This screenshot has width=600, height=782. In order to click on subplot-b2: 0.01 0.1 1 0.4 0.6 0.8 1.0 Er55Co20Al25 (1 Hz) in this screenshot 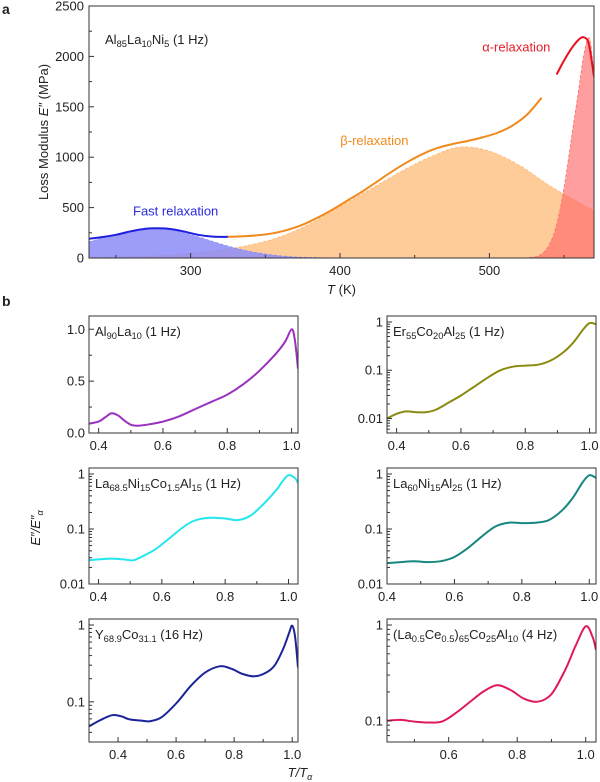, I will do `click(478, 384)`.